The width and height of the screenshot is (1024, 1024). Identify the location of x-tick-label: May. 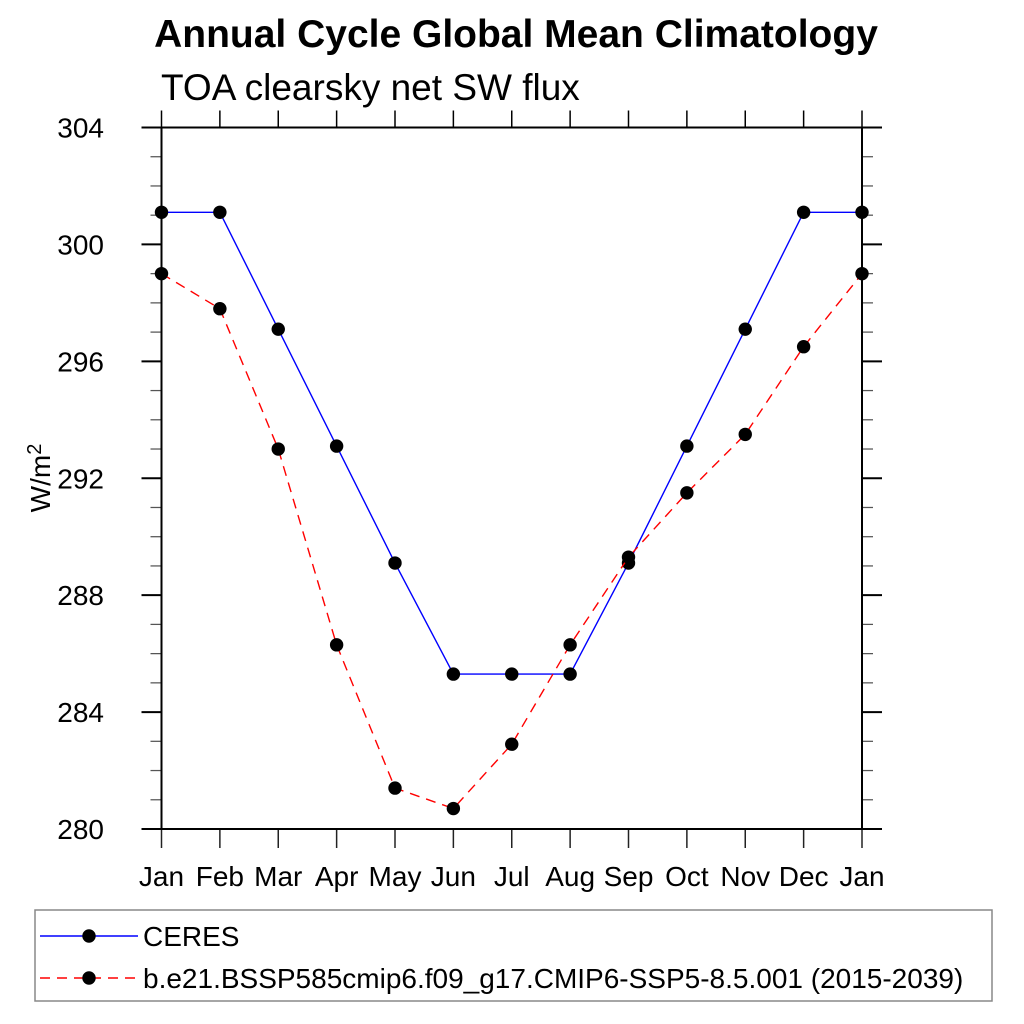
(395, 876).